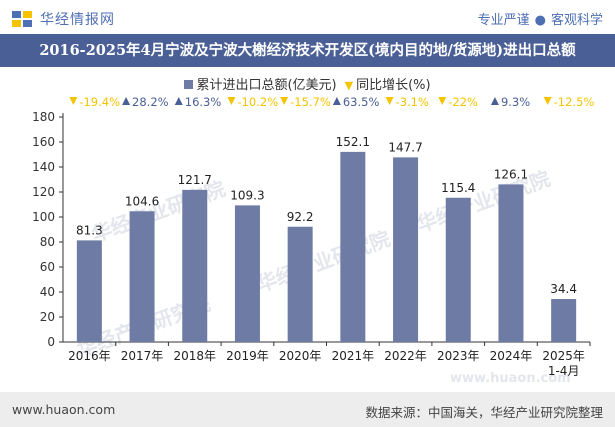 The height and width of the screenshot is (427, 615). Describe the element at coordinates (142, 356) in the screenshot. I see `x-tick-label: 2017年` at that location.